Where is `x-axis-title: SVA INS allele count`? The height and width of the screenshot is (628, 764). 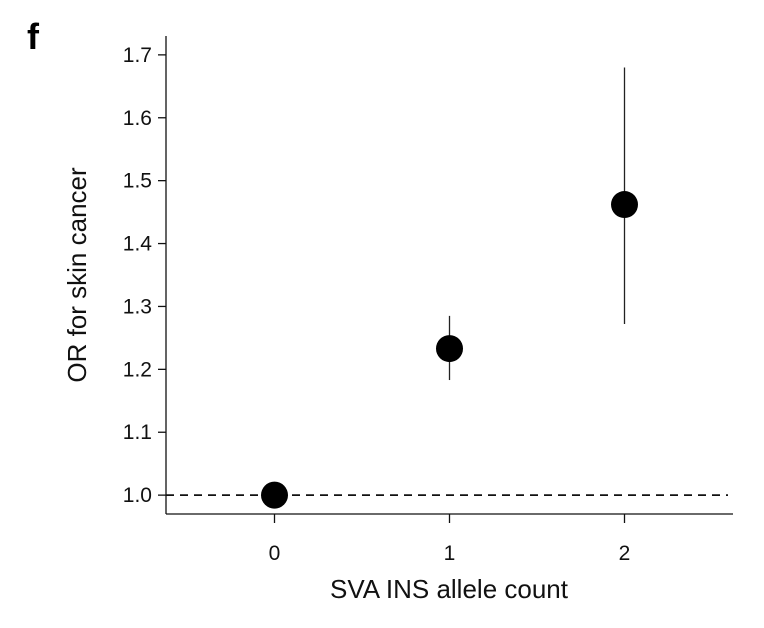
x-axis-title: SVA INS allele count is located at coordinates (449, 589).